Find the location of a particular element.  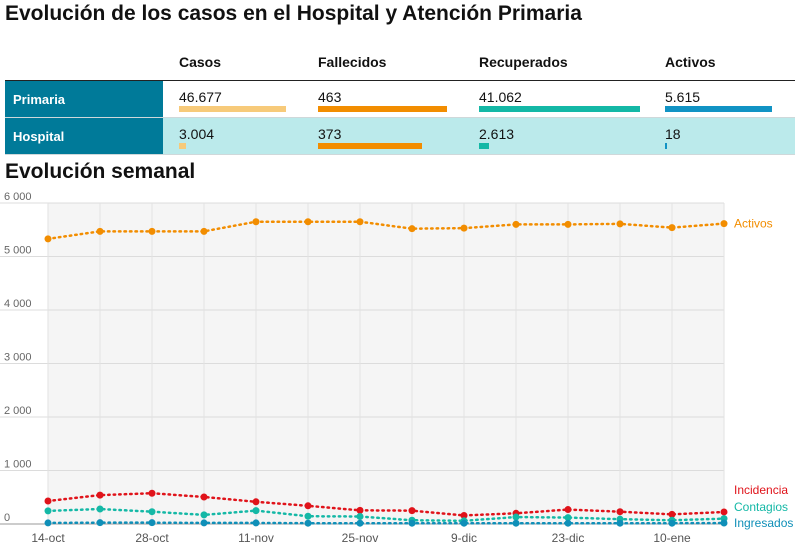

value-hospital-fallecidos: 373 is located at coordinates (330, 134).